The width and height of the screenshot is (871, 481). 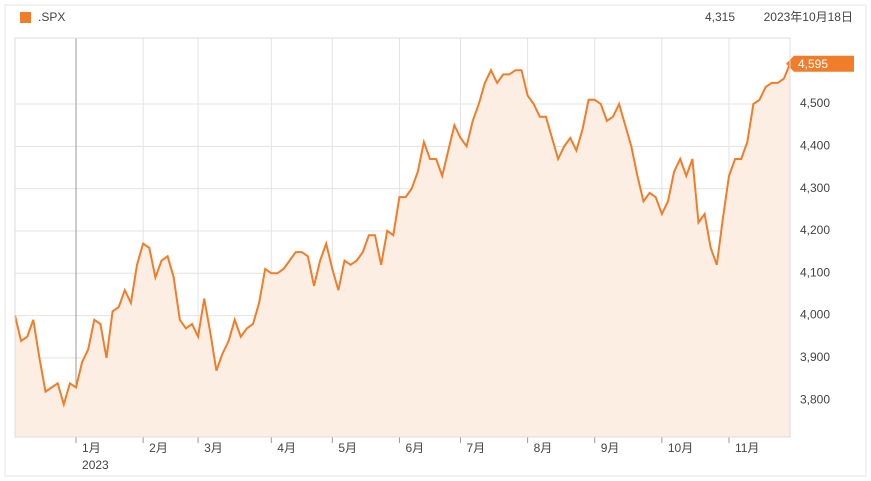 I want to click on price-label: 4,595, so click(x=813, y=64).